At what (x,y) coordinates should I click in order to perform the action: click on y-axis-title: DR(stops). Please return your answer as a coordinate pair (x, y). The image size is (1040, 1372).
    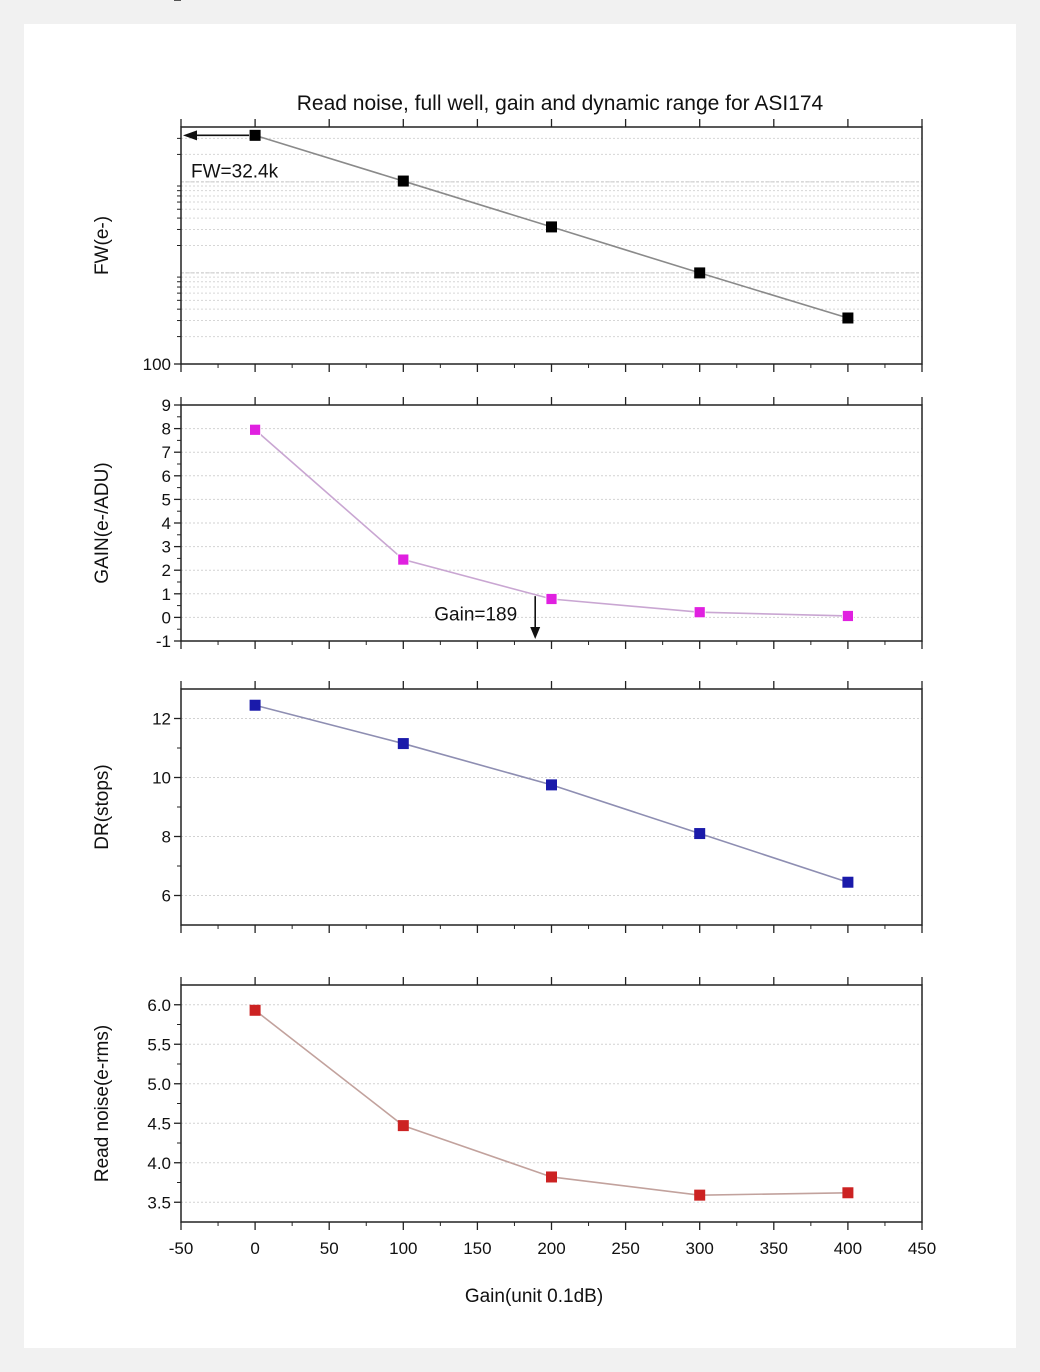
    Looking at the image, I should click on (102, 807).